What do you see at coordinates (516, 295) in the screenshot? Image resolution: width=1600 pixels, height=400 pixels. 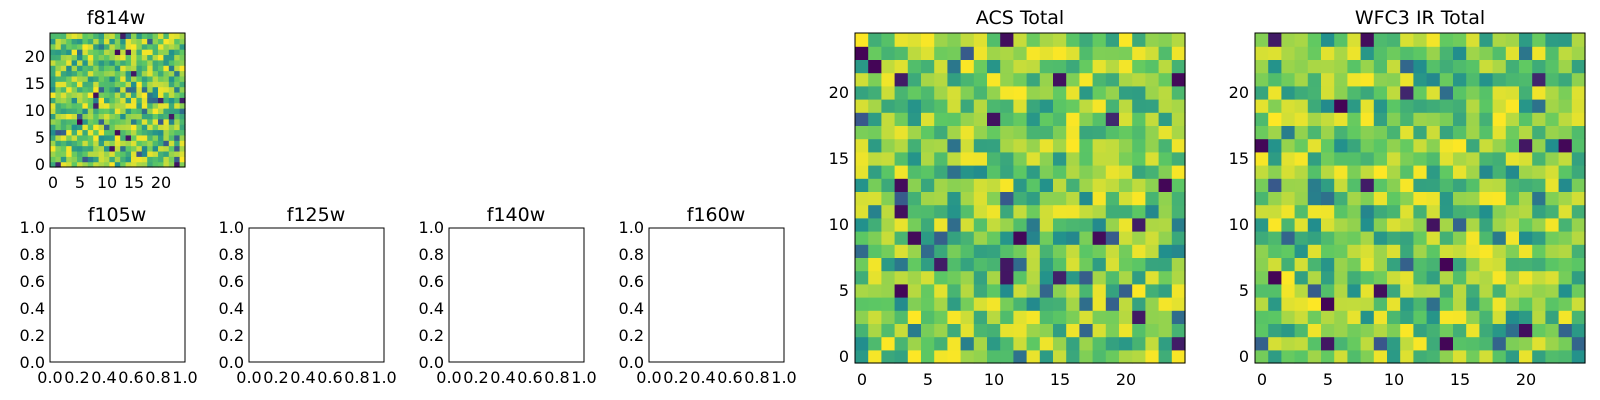 I see `axes-frame-f140w` at bounding box center [516, 295].